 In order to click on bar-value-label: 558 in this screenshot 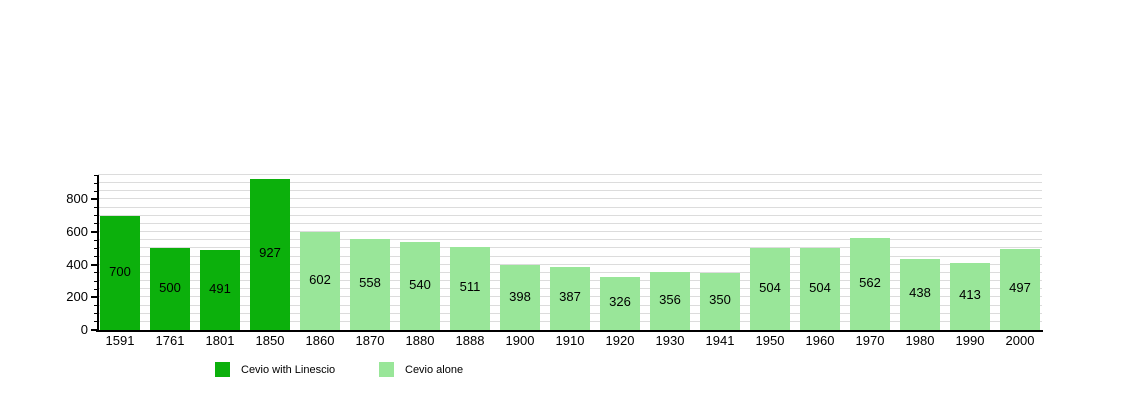, I will do `click(370, 283)`.